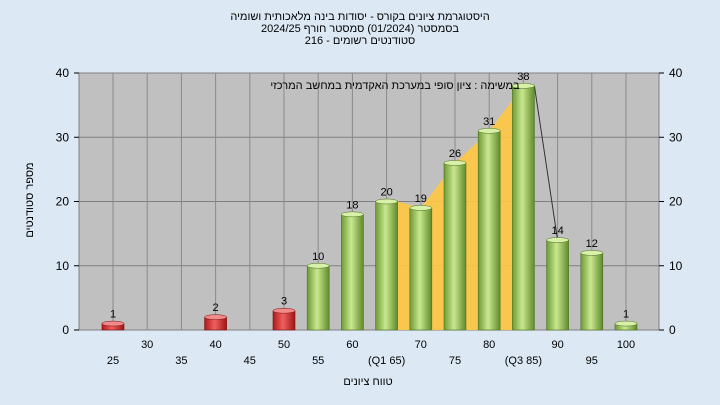  I want to click on x-tick-label: 45, so click(250, 361).